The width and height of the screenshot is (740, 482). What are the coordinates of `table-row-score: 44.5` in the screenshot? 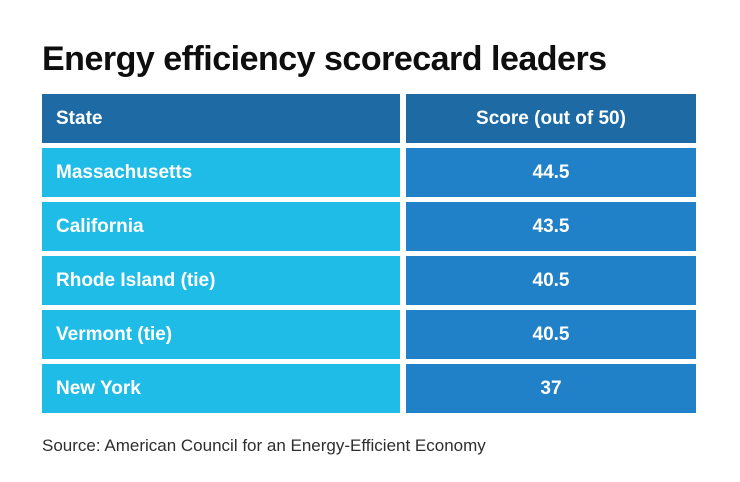 It's located at (551, 172).